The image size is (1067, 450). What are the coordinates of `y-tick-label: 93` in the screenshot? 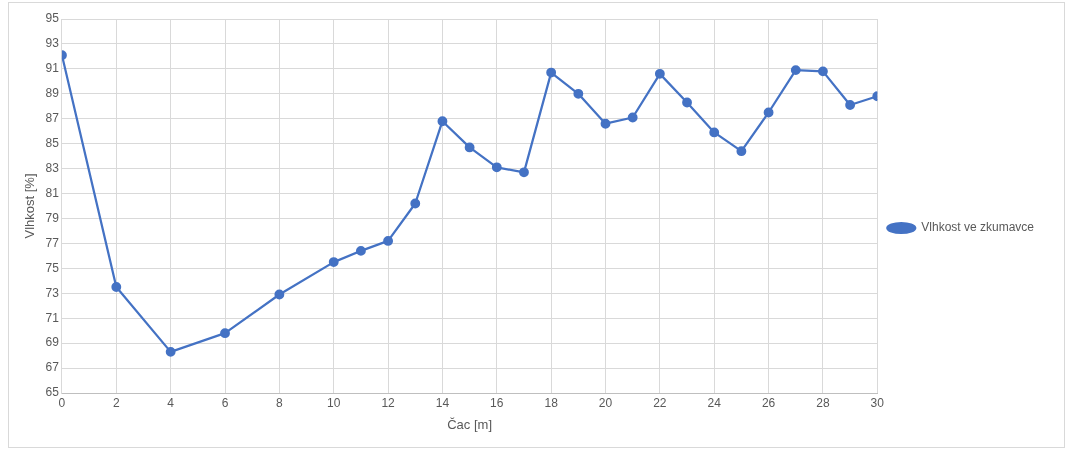 It's located at (52, 43).